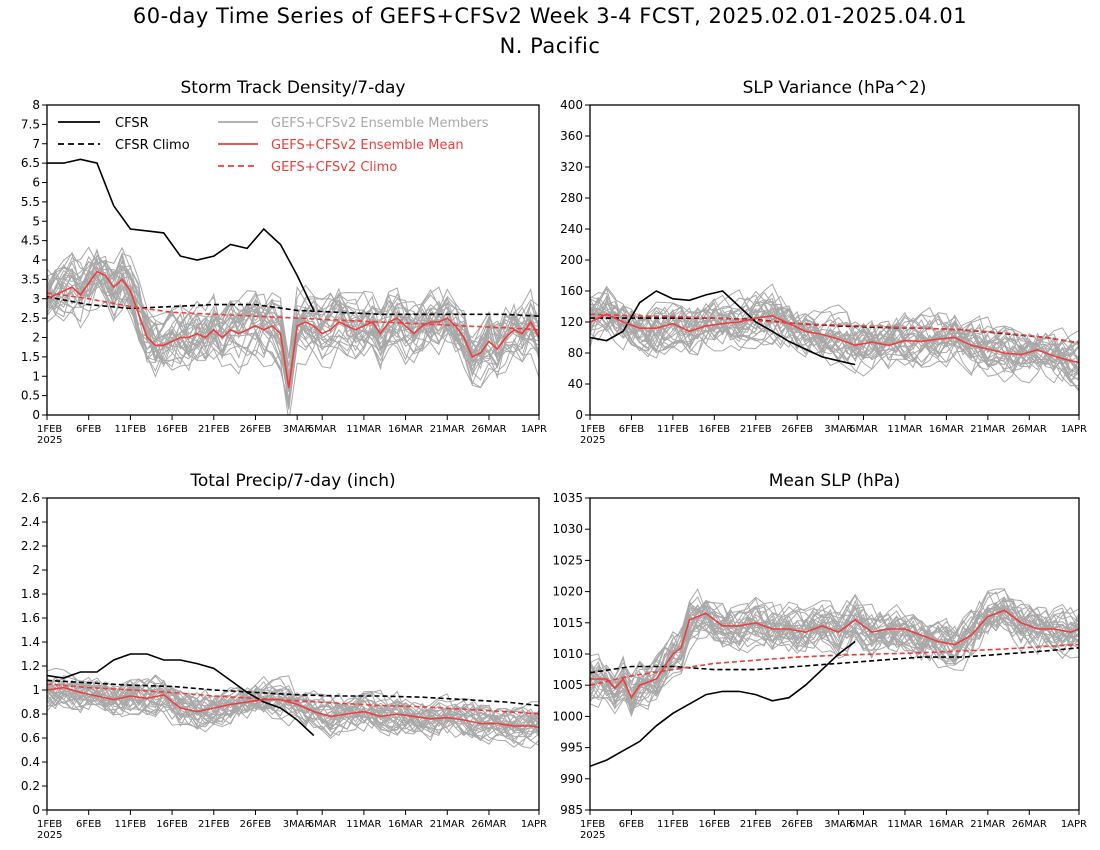  I want to click on legend-label-cfsr-climo: CFSR Climo, so click(152, 145).